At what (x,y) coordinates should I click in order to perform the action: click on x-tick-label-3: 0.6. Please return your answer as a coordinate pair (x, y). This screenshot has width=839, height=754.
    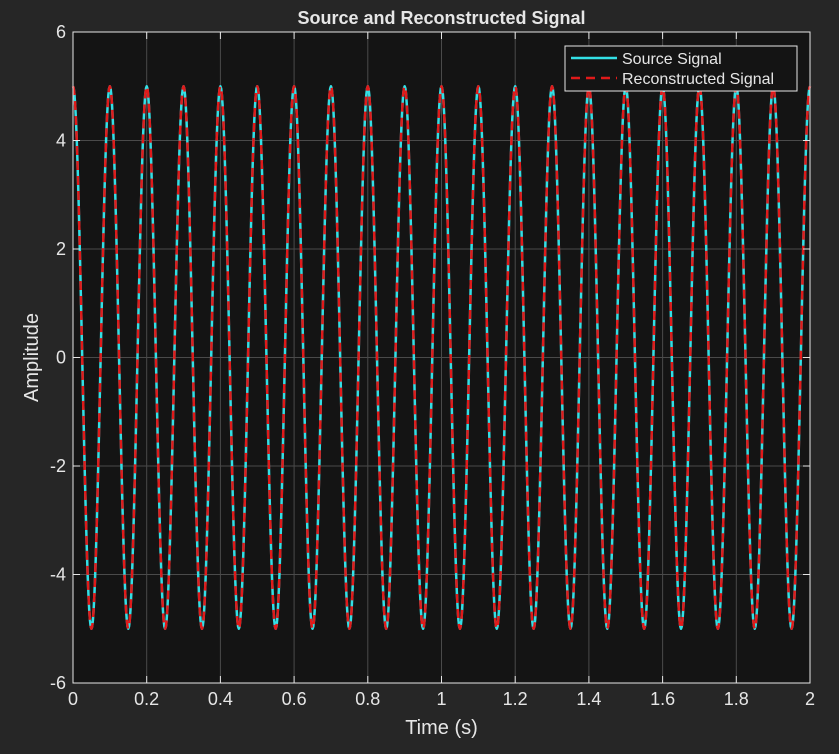
    Looking at the image, I should click on (294, 699).